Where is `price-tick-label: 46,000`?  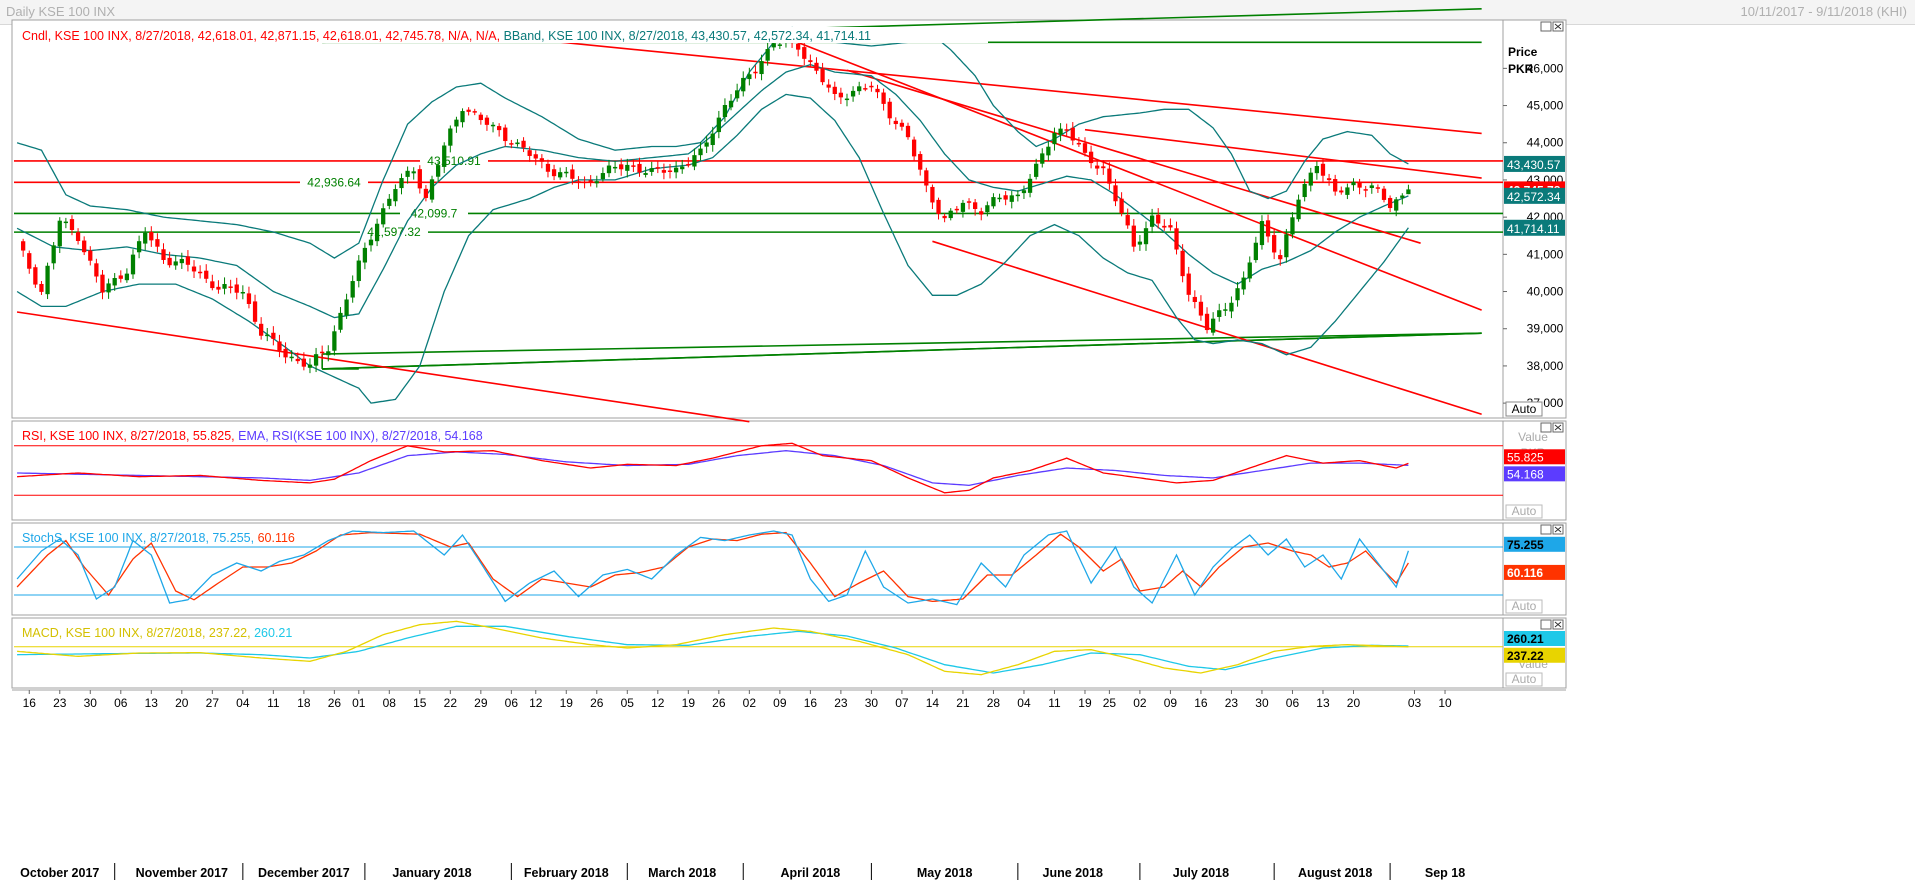
price-tick-label: 46,000 is located at coordinates (1545, 68).